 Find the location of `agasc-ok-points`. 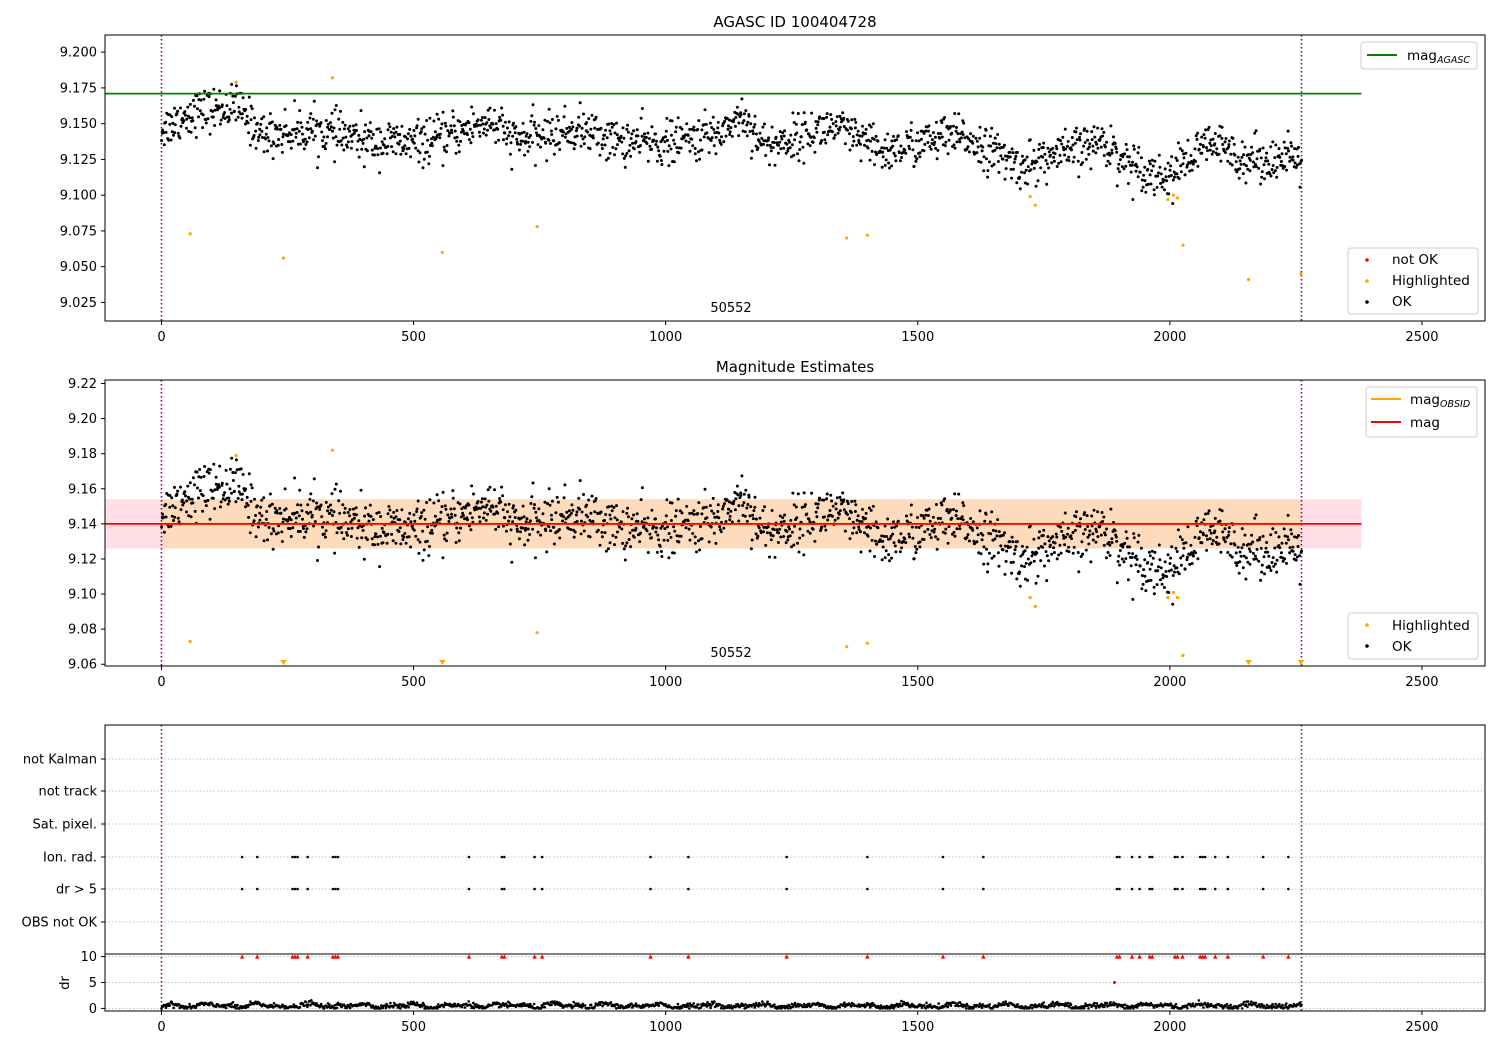

agasc-ok-points is located at coordinates (732, 143).